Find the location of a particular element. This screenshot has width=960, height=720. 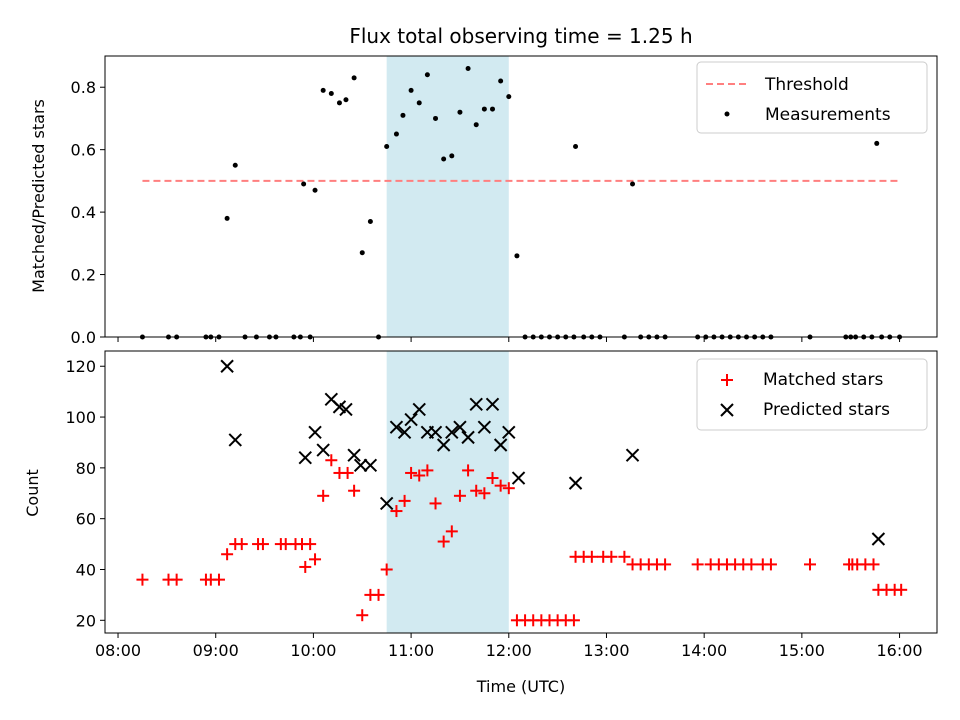

top-y-tick-label: 0.0 is located at coordinates (83, 337).